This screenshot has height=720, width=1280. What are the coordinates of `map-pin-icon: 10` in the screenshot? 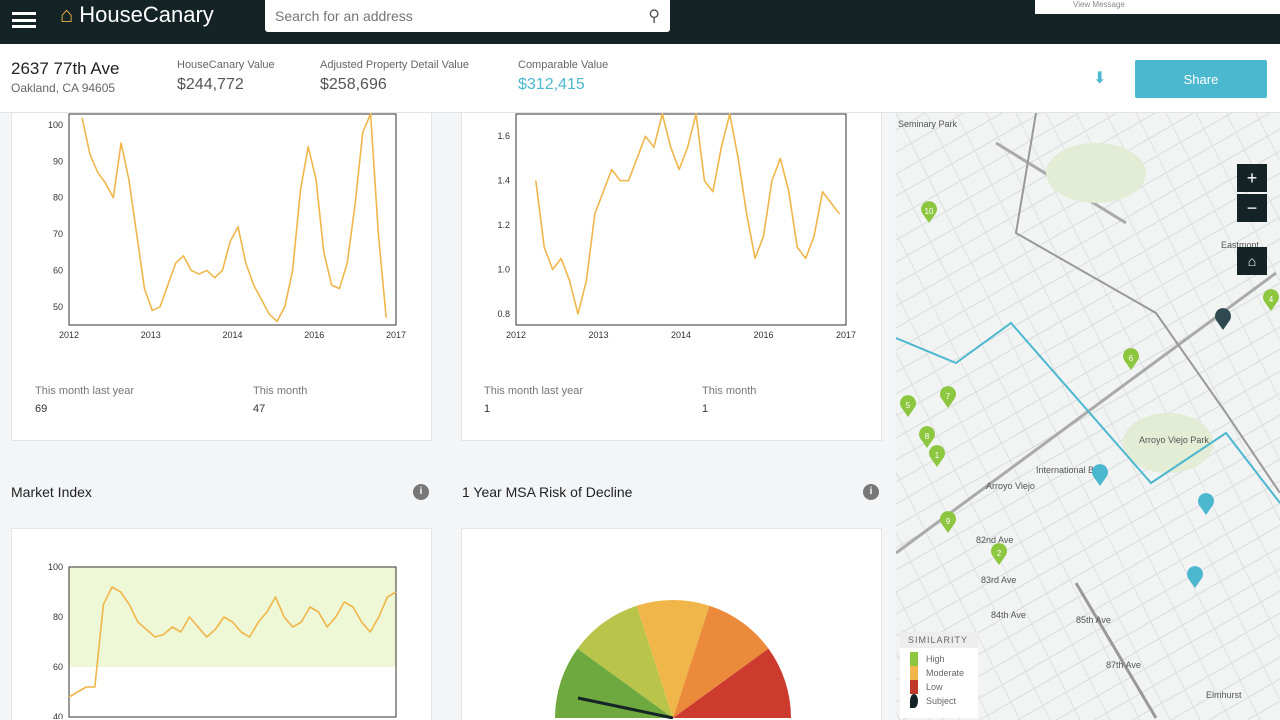 It's located at (929, 212).